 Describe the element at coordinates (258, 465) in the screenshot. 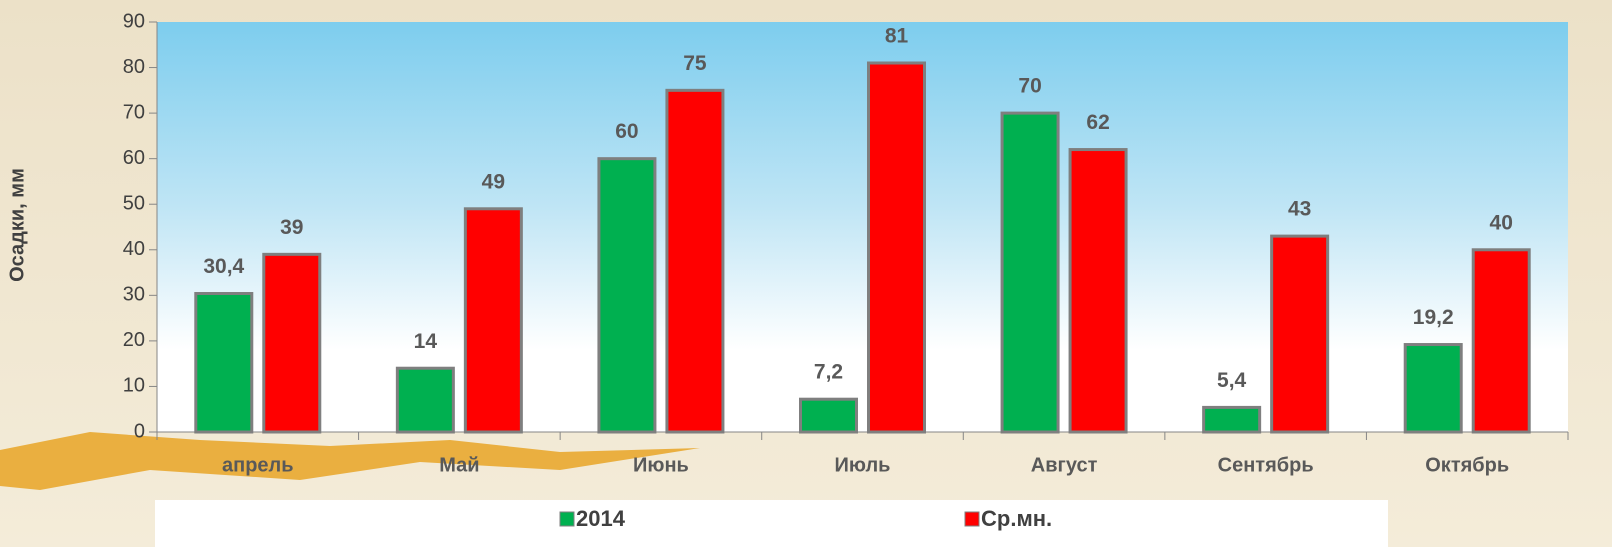

I see `x-tick-label: апрель` at that location.